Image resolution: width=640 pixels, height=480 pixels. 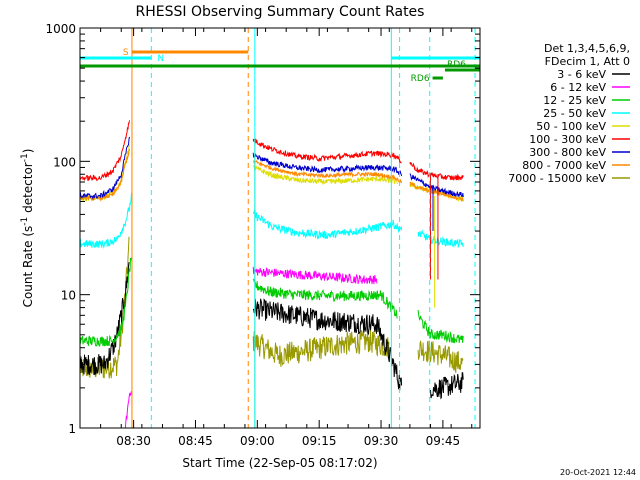 What do you see at coordinates (420, 79) in the screenshot?
I see `status-bar-label-6: RD6` at bounding box center [420, 79].